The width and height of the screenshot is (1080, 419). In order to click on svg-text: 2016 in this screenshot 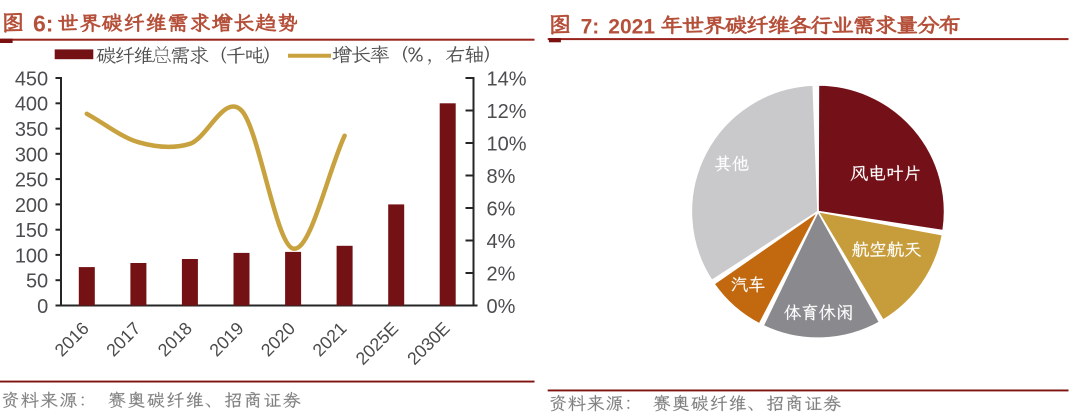, I will do `click(72, 339)`.